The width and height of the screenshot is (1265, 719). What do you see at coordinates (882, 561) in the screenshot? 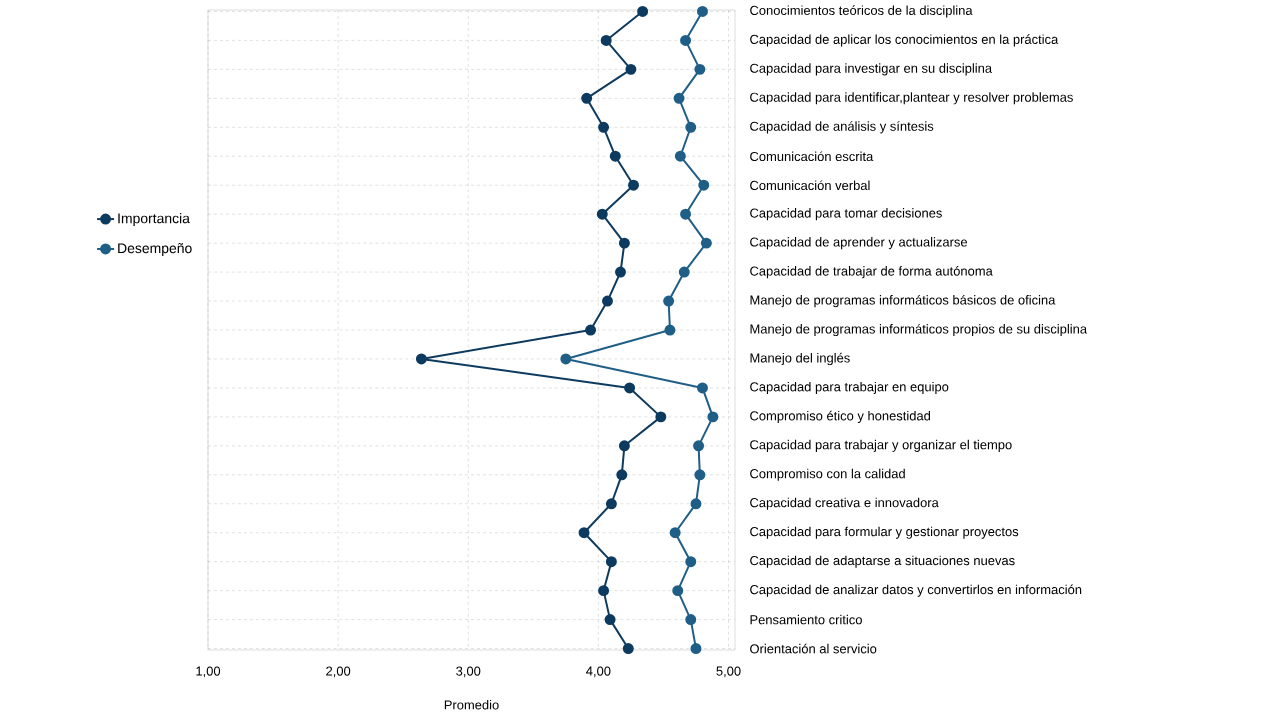
I see `y-tick-label: Capacidad de adaptarse a situaciones nuevas` at bounding box center [882, 561].